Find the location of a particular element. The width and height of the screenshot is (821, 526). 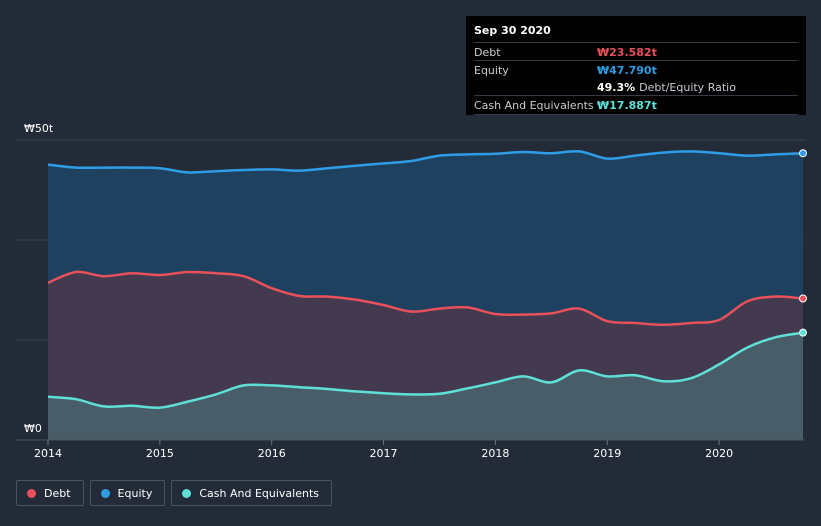

tooltip-date: Sep 30 2020 is located at coordinates (512, 30).